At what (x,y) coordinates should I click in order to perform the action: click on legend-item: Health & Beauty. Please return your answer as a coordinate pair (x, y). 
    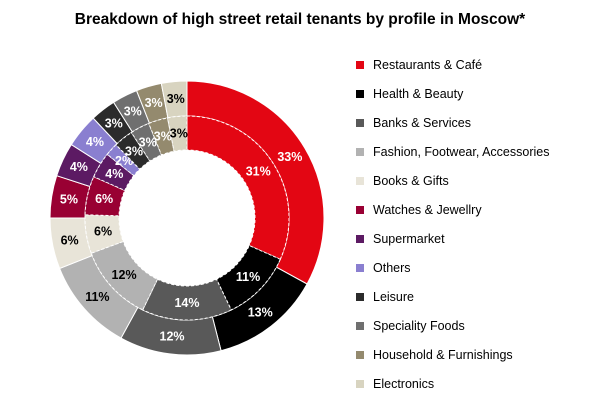
    Looking at the image, I should click on (452, 93).